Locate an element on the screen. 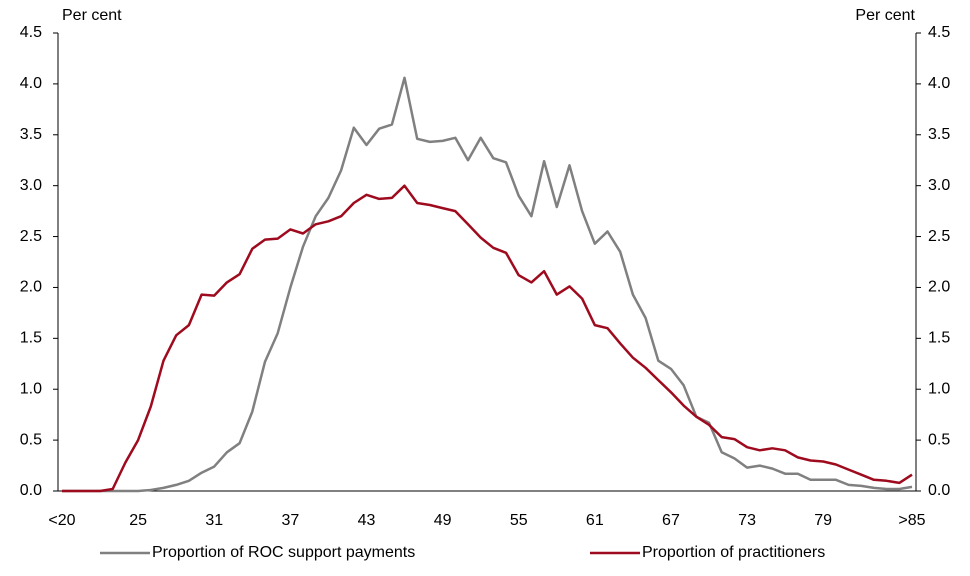 This screenshot has height=576, width=970. y2-tick-label: 4.5 is located at coordinates (939, 32).